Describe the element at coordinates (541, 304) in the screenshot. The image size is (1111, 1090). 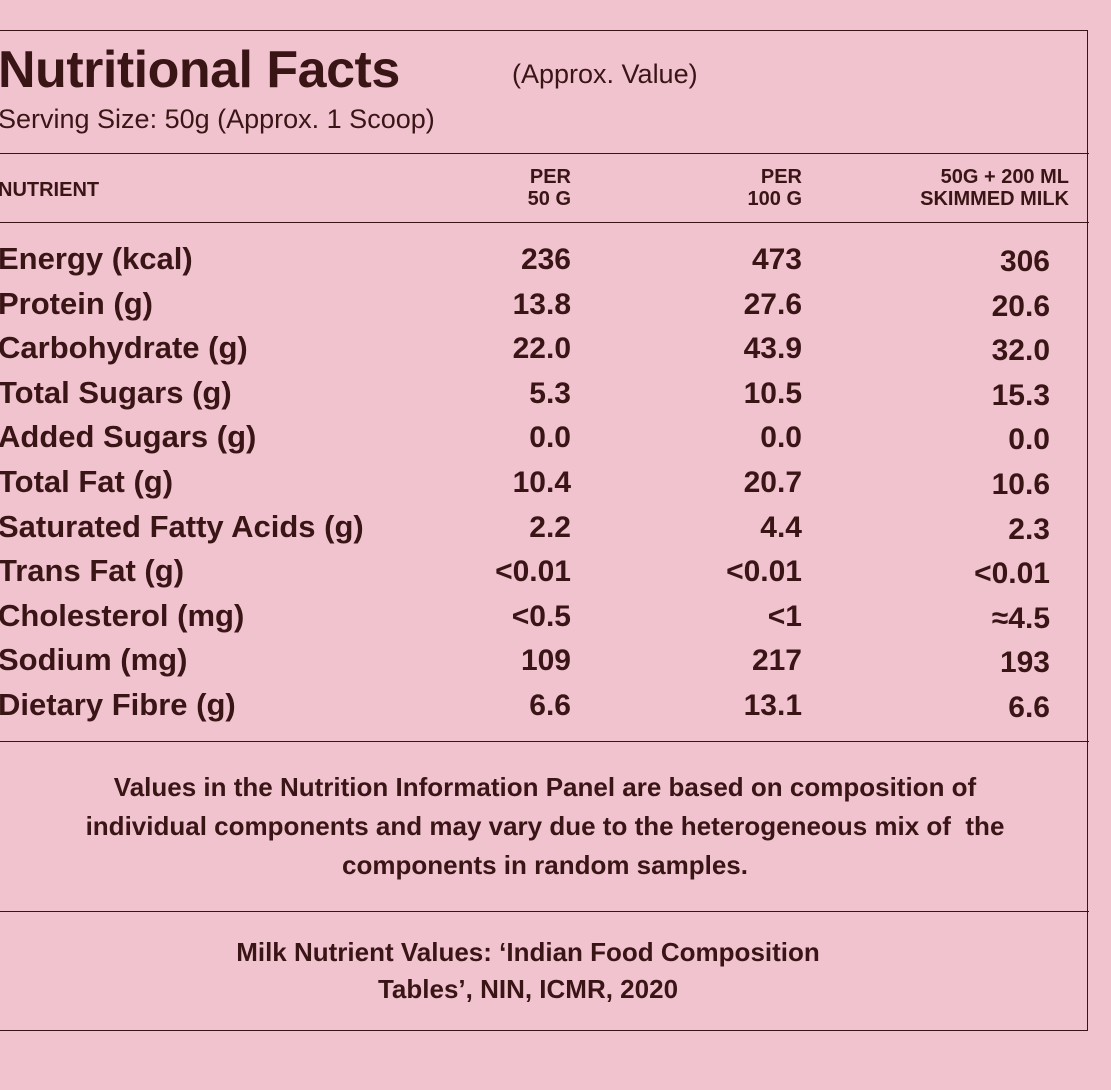
I see `nutrient-value: 13.8` at that location.